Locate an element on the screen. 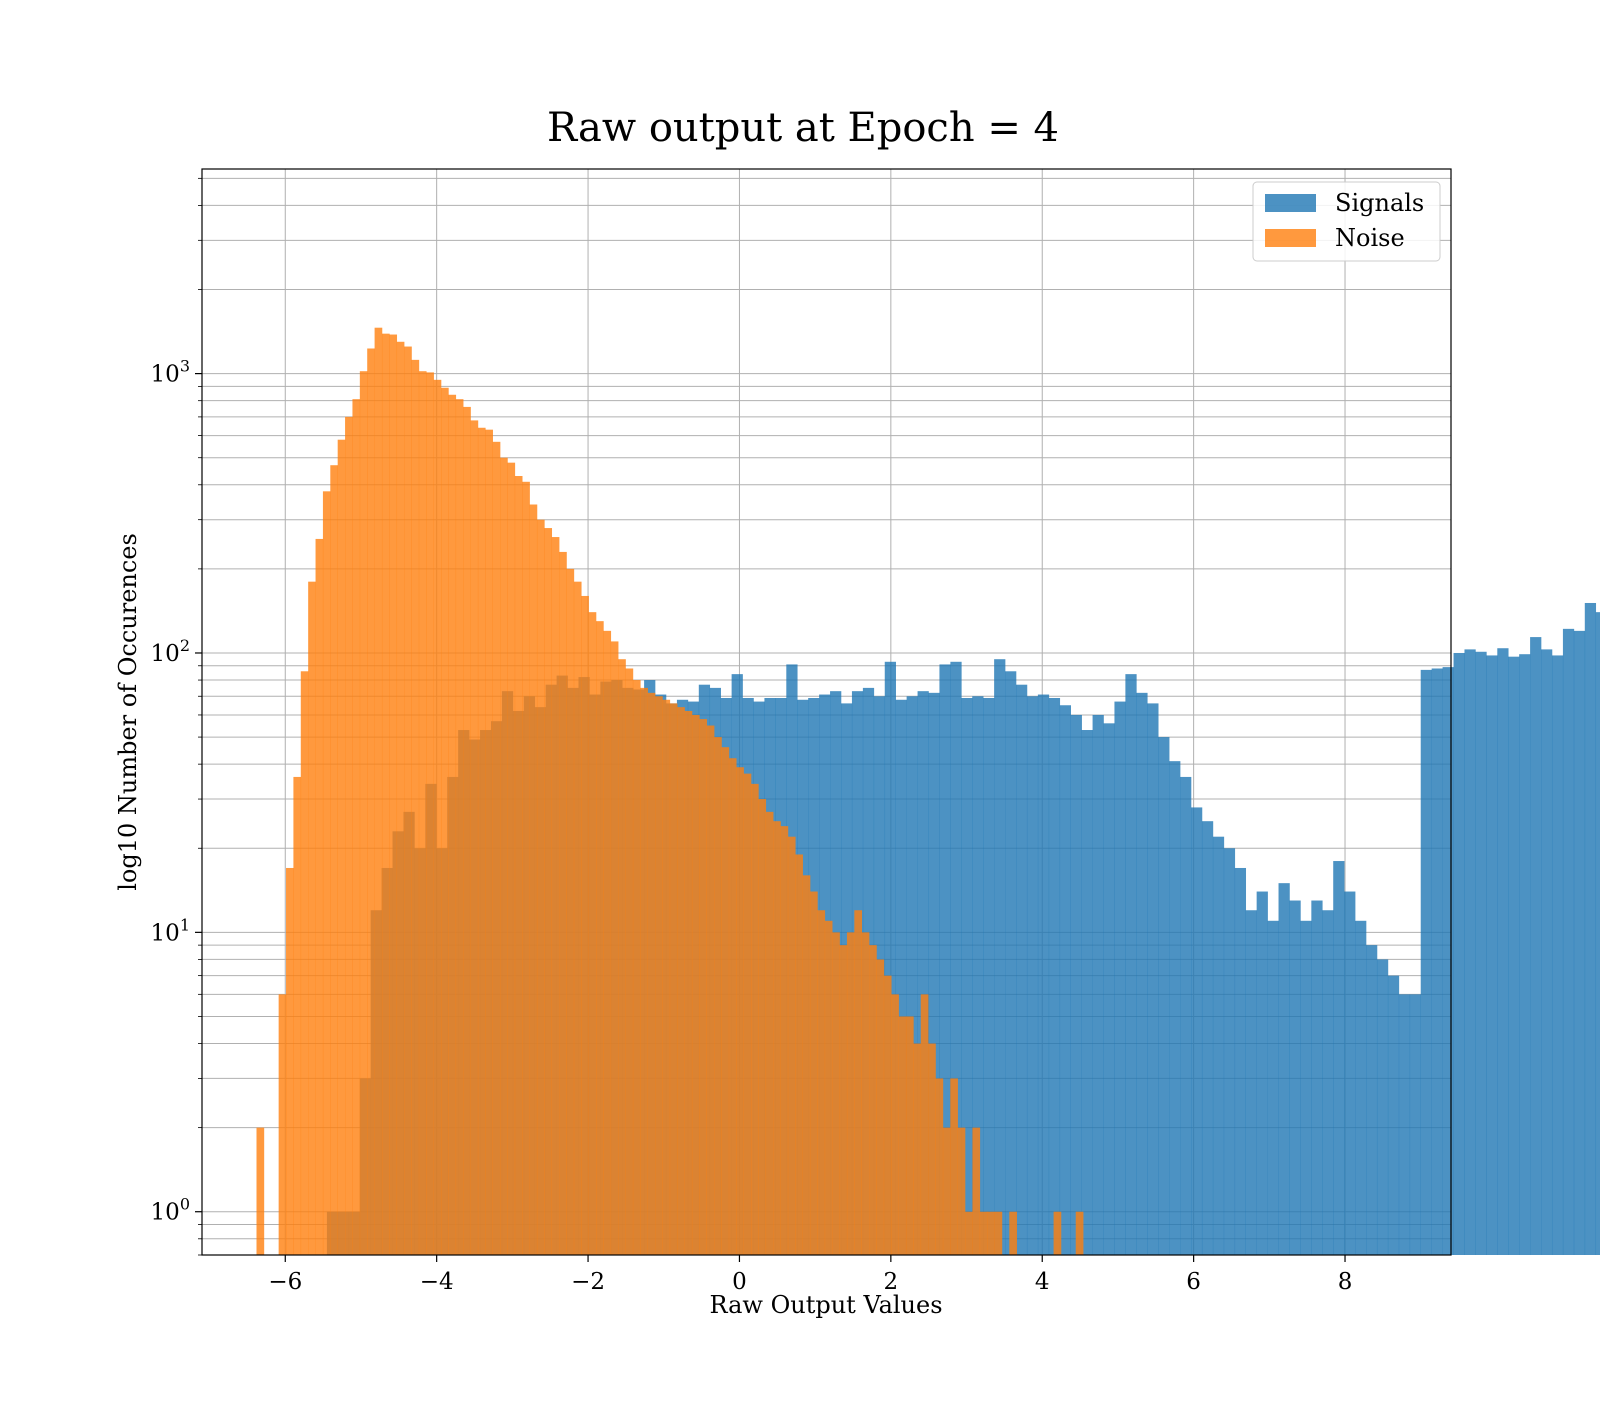  y-tick-label: 102 is located at coordinates (170, 651).